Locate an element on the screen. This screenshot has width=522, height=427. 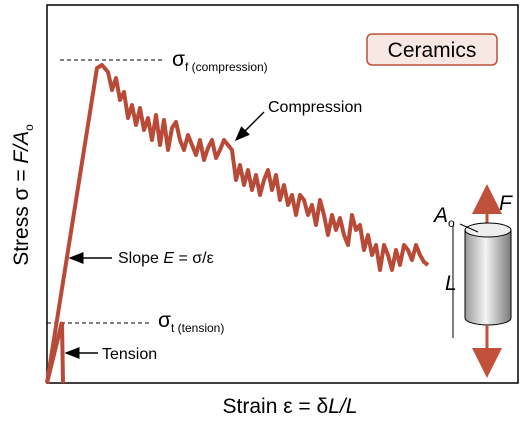
length-label: L is located at coordinates (451, 283).